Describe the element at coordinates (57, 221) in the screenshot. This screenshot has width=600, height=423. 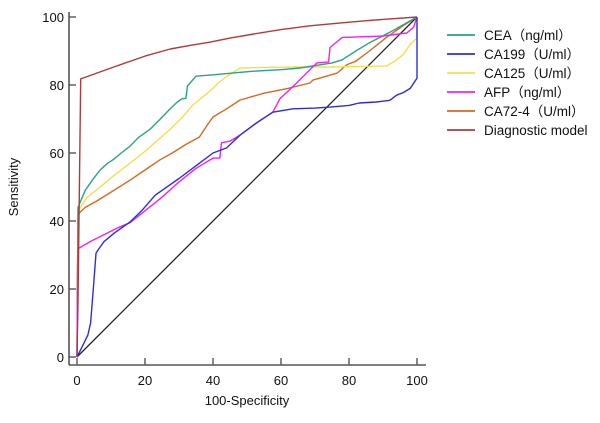
I see `y-tick-label: 40` at that location.